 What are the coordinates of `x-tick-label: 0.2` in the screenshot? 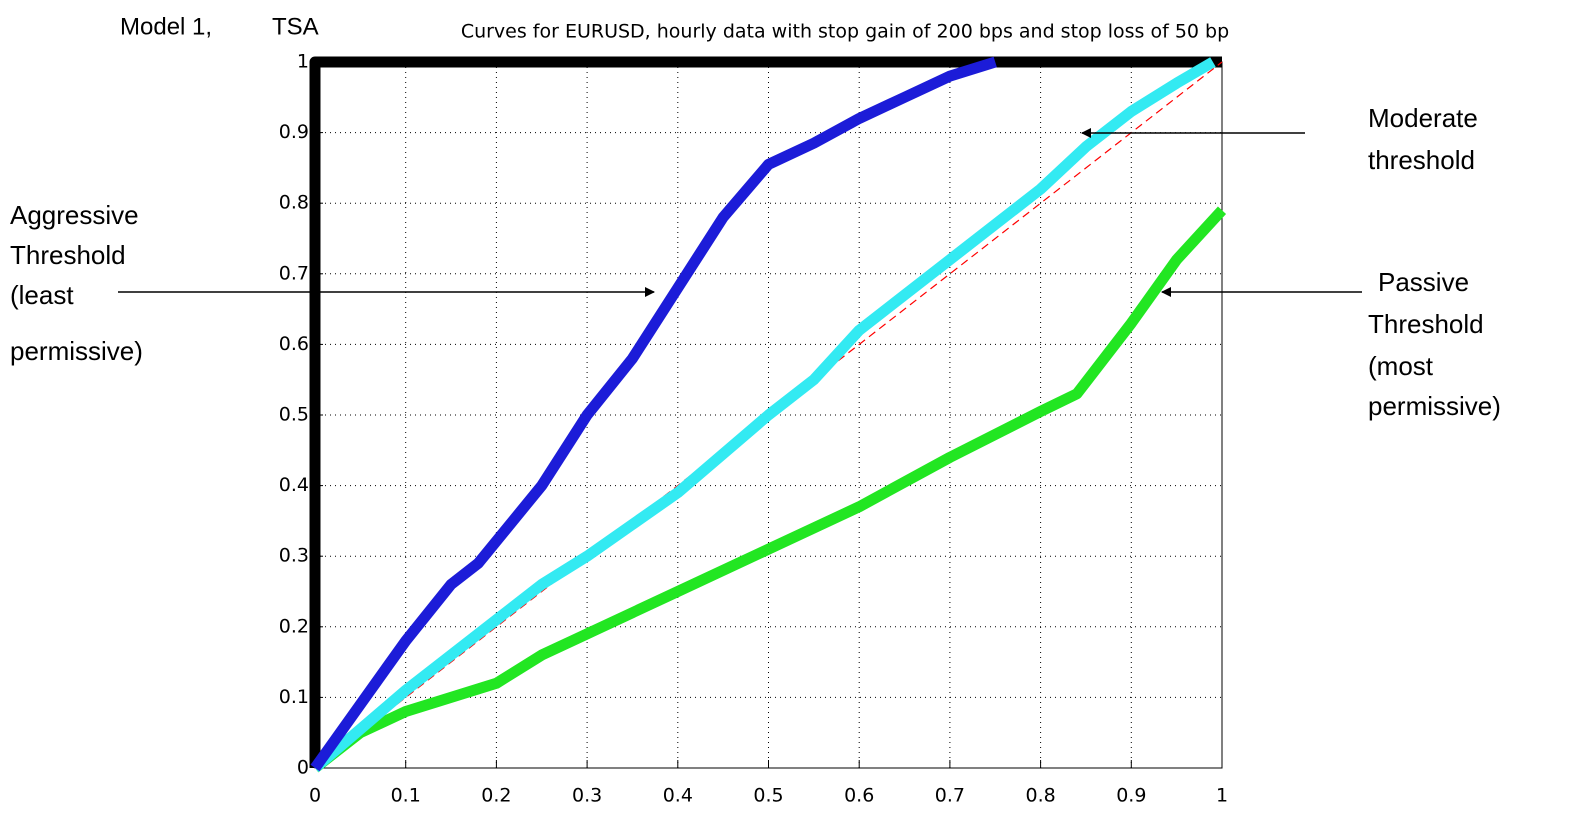 It's located at (496, 796).